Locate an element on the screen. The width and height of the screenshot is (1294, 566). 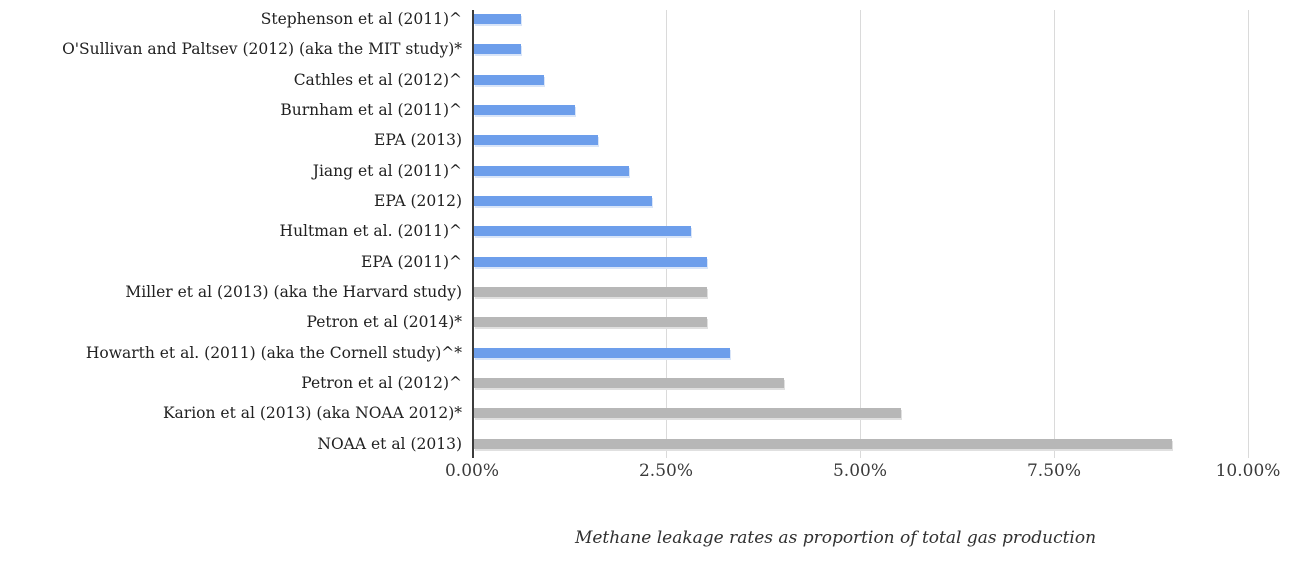
category-label: Hultman et al. (2011)^ is located at coordinates (370, 231).